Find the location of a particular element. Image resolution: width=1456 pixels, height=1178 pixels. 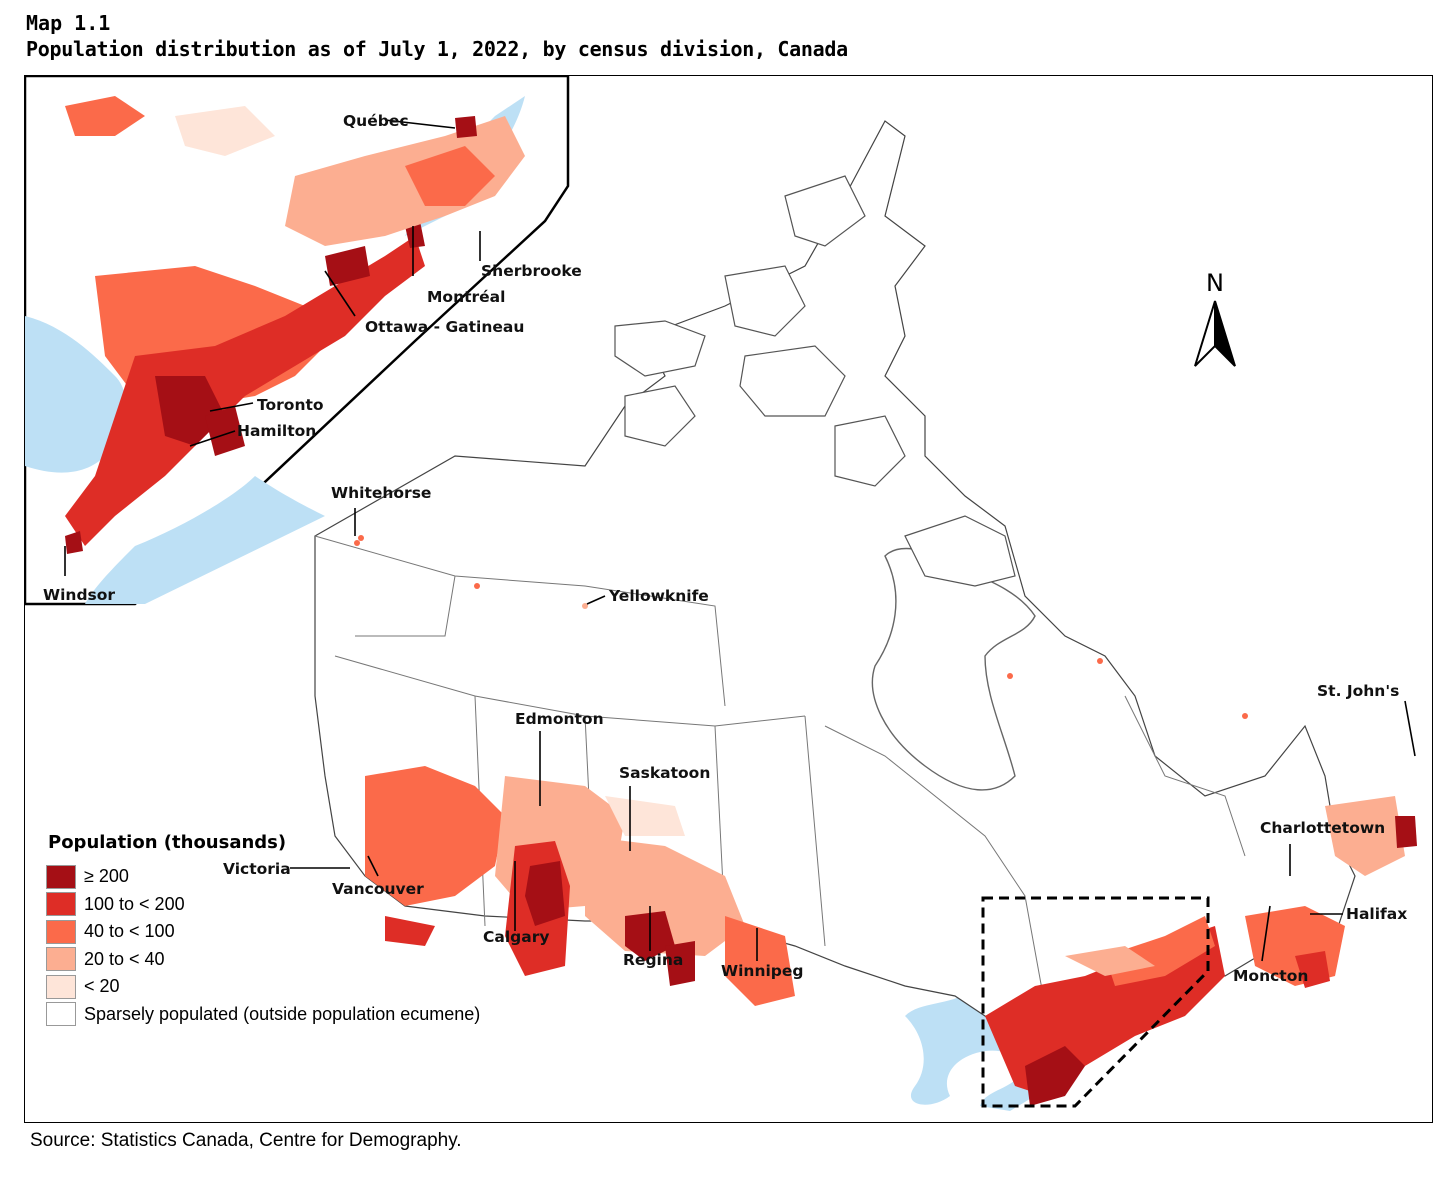

legend-label: ≥ 200 is located at coordinates (106, 876).